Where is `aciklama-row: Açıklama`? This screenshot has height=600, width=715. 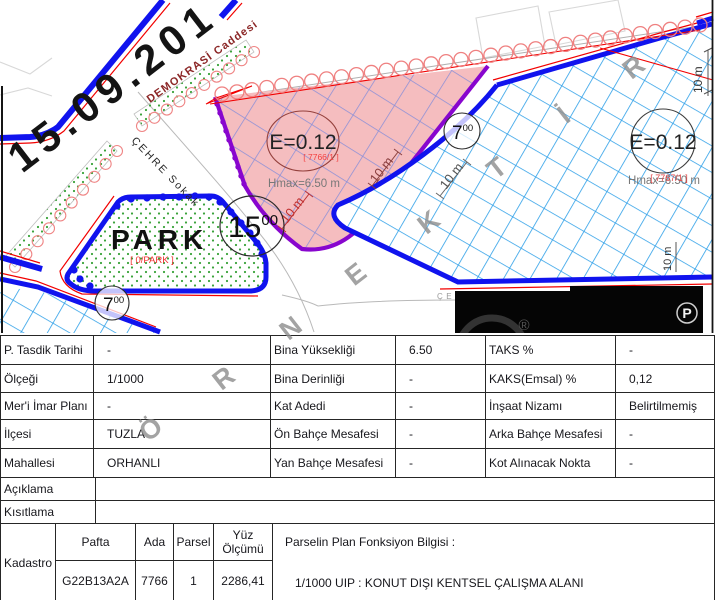 aciklama-row: Açıklama is located at coordinates (357, 489).